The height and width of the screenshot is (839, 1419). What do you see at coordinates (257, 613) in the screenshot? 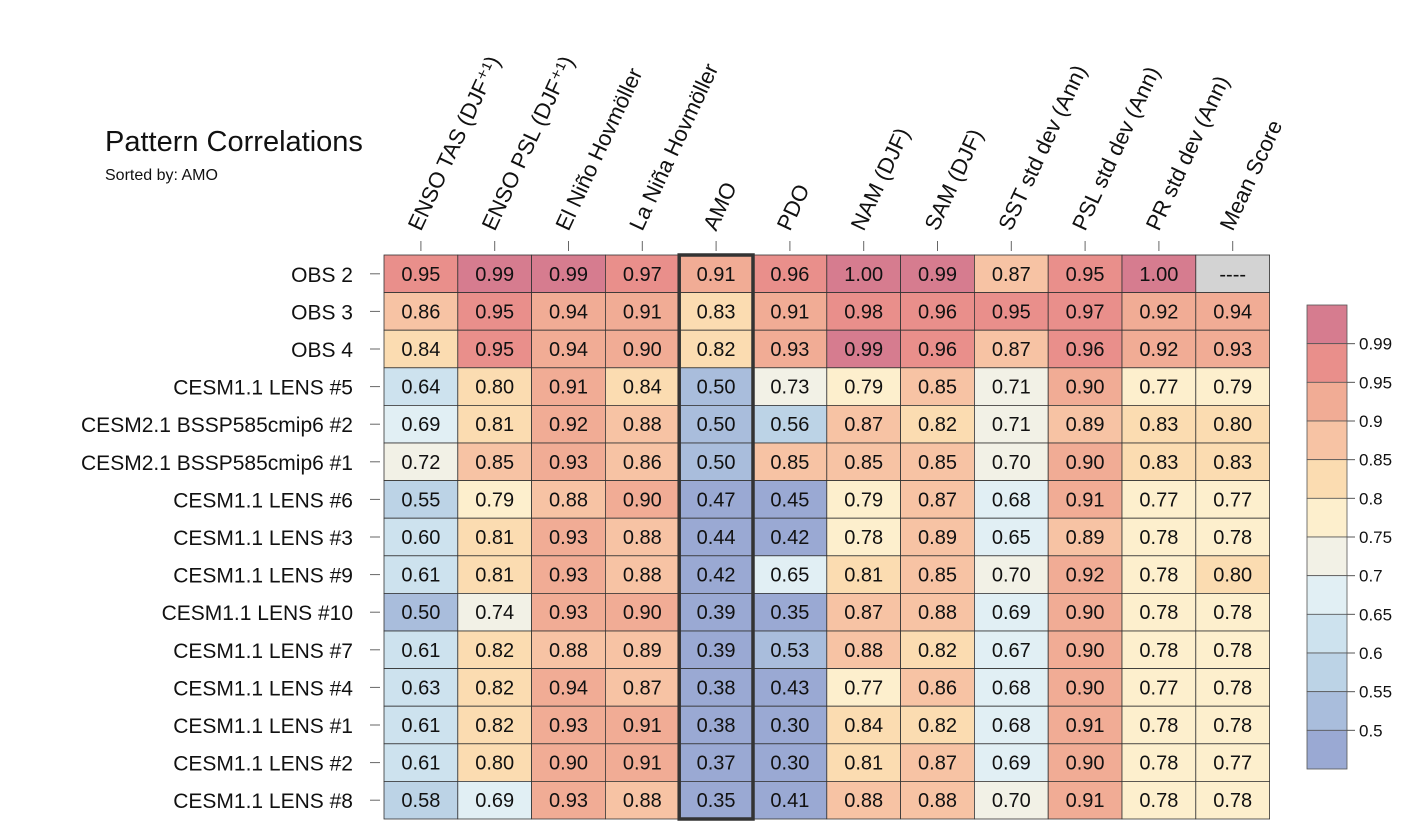
I see `row-label: CESM1.1 LENS #10` at bounding box center [257, 613].